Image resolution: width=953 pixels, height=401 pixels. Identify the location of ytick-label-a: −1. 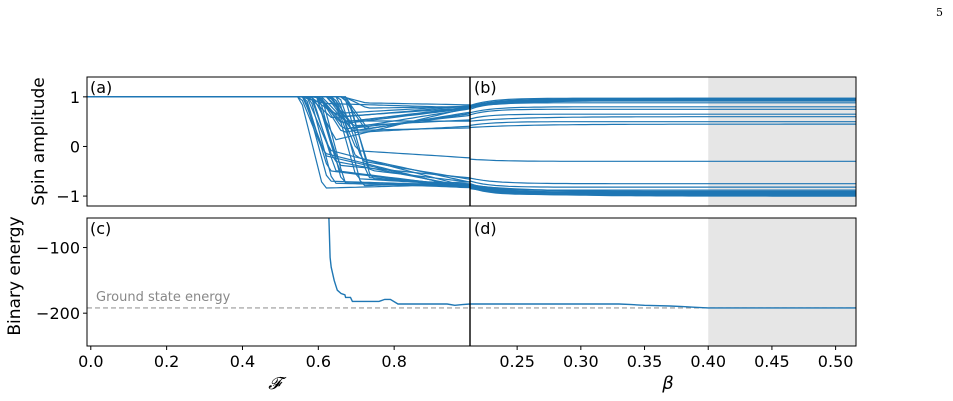
(68, 196).